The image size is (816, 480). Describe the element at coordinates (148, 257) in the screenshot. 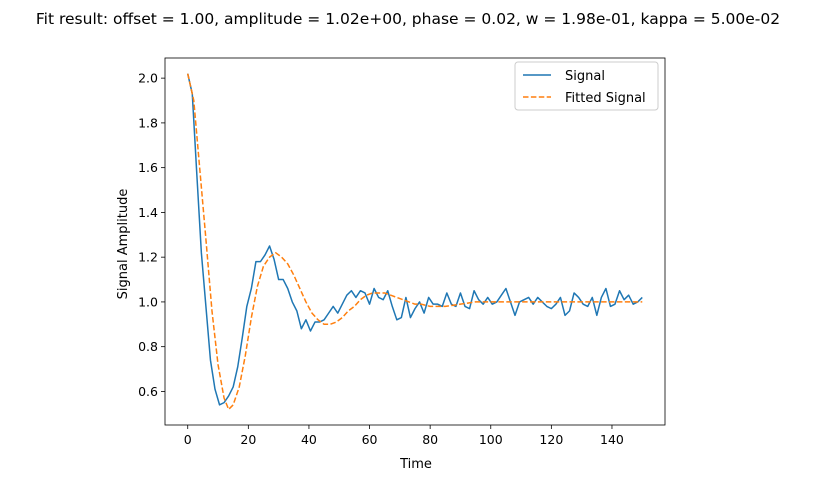

I see `y-tick-label: 1.2` at that location.